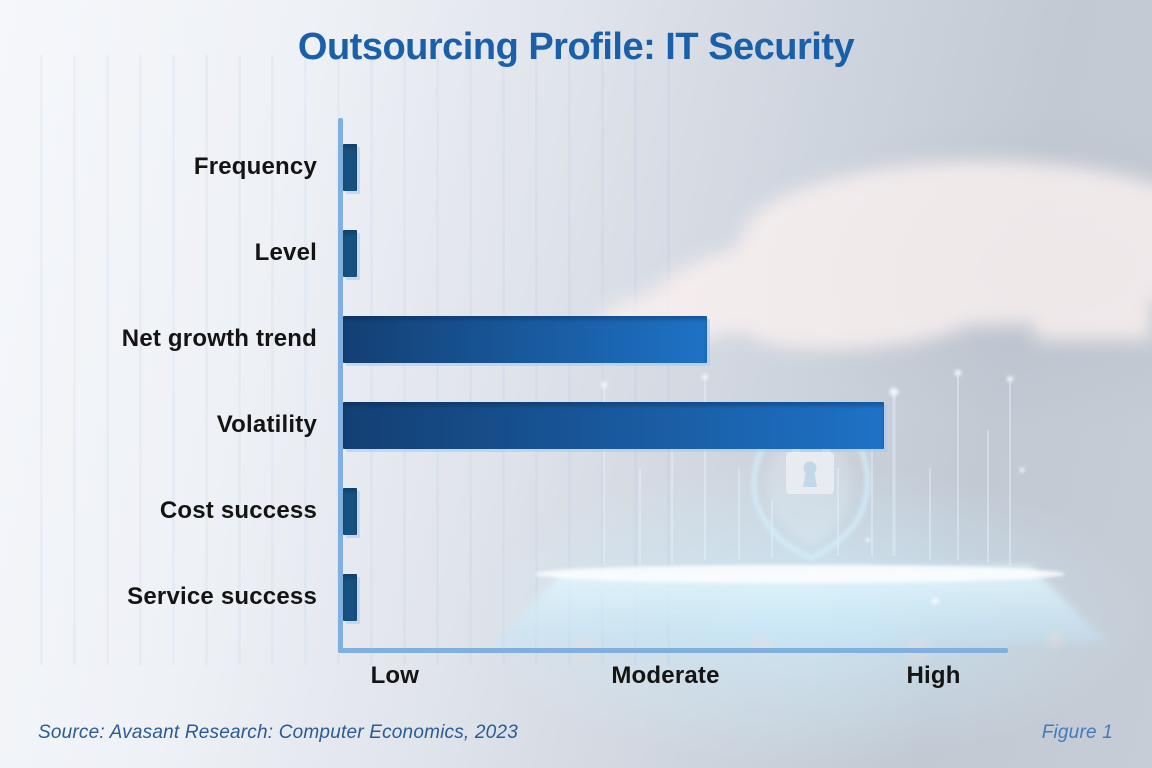  I want to click on x-axis-line, so click(673, 650).